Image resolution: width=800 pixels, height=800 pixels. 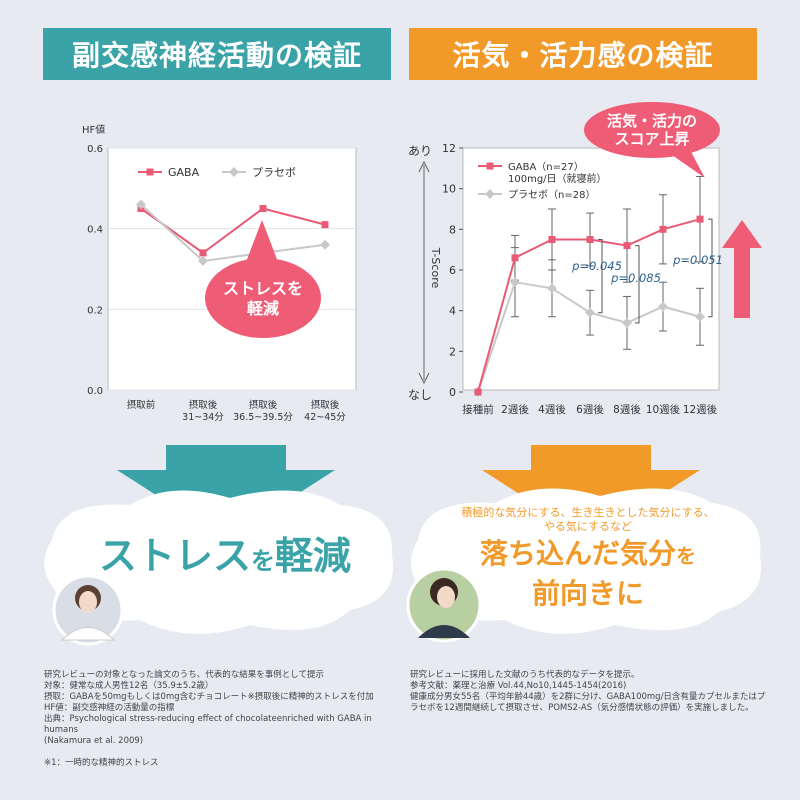 I want to click on left-ytick: 0.6, so click(x=95, y=149).